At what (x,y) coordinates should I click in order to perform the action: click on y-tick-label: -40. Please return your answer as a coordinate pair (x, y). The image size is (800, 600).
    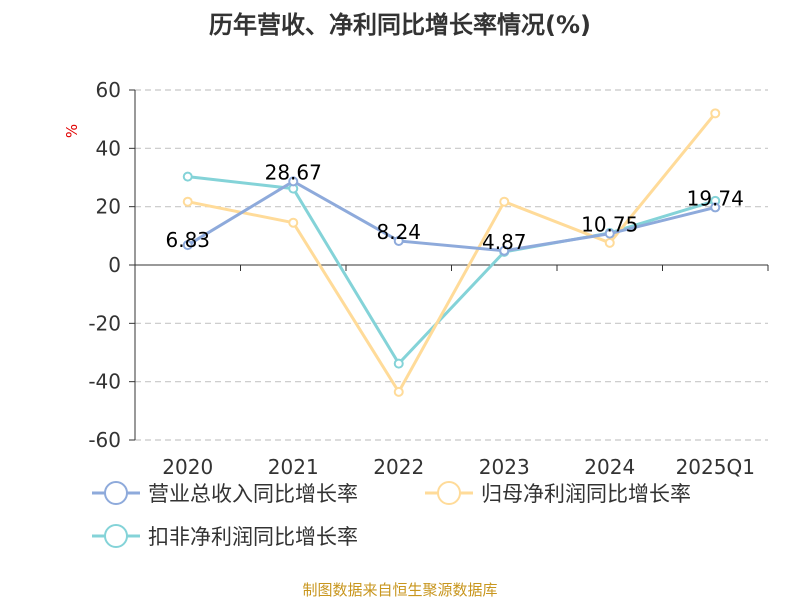
    Looking at the image, I should click on (104, 382).